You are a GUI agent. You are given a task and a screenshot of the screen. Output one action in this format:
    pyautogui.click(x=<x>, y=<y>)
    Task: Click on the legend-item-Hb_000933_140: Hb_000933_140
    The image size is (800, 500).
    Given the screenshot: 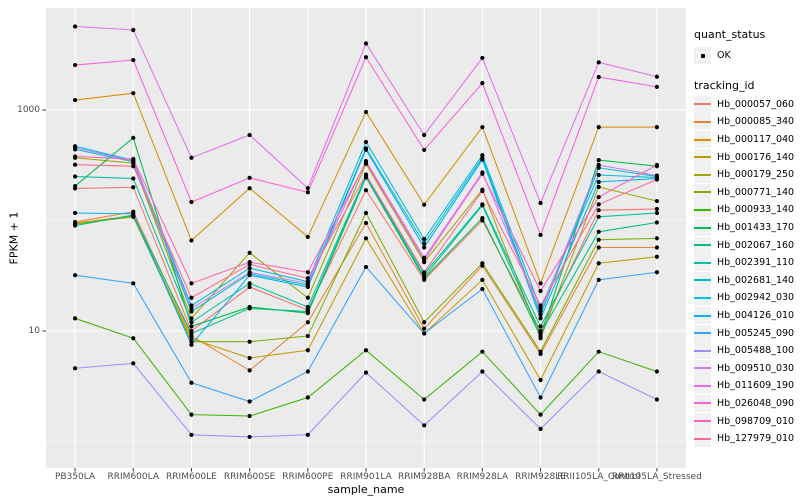 What is the action you would take?
    pyautogui.click(x=747, y=210)
    